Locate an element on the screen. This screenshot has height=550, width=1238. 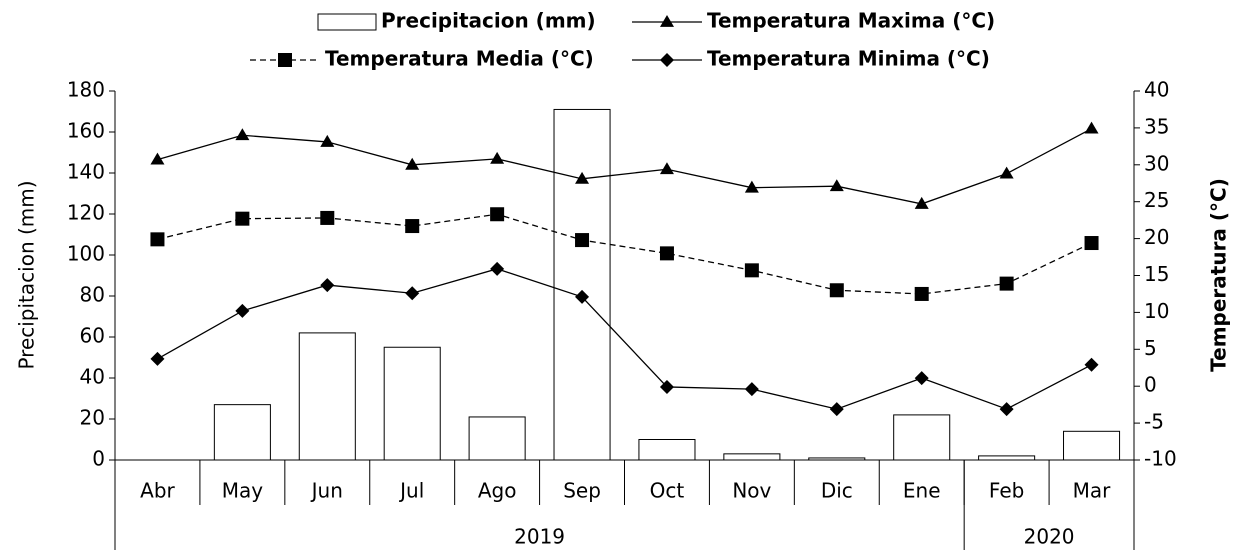
x-tick-label: Sep is located at coordinates (582, 491).